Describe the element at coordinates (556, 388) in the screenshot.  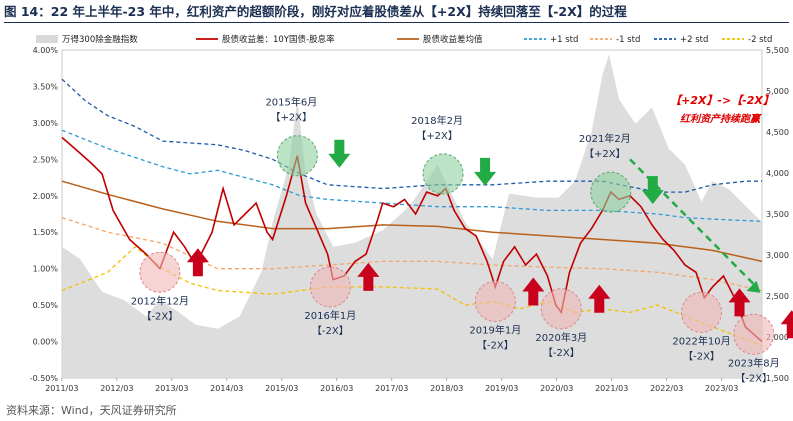
I see `x-tick-label: 2020/03` at that location.